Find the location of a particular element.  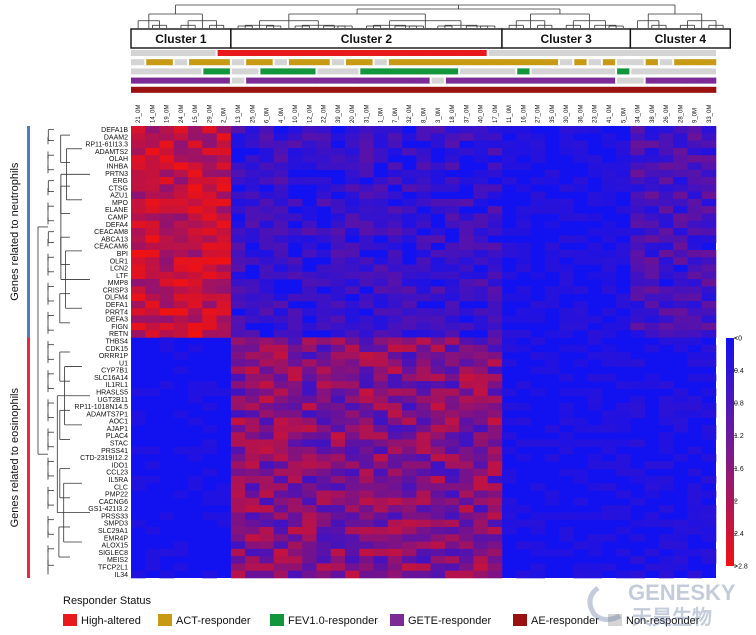

gene-label: IL34 is located at coordinates (121, 575).